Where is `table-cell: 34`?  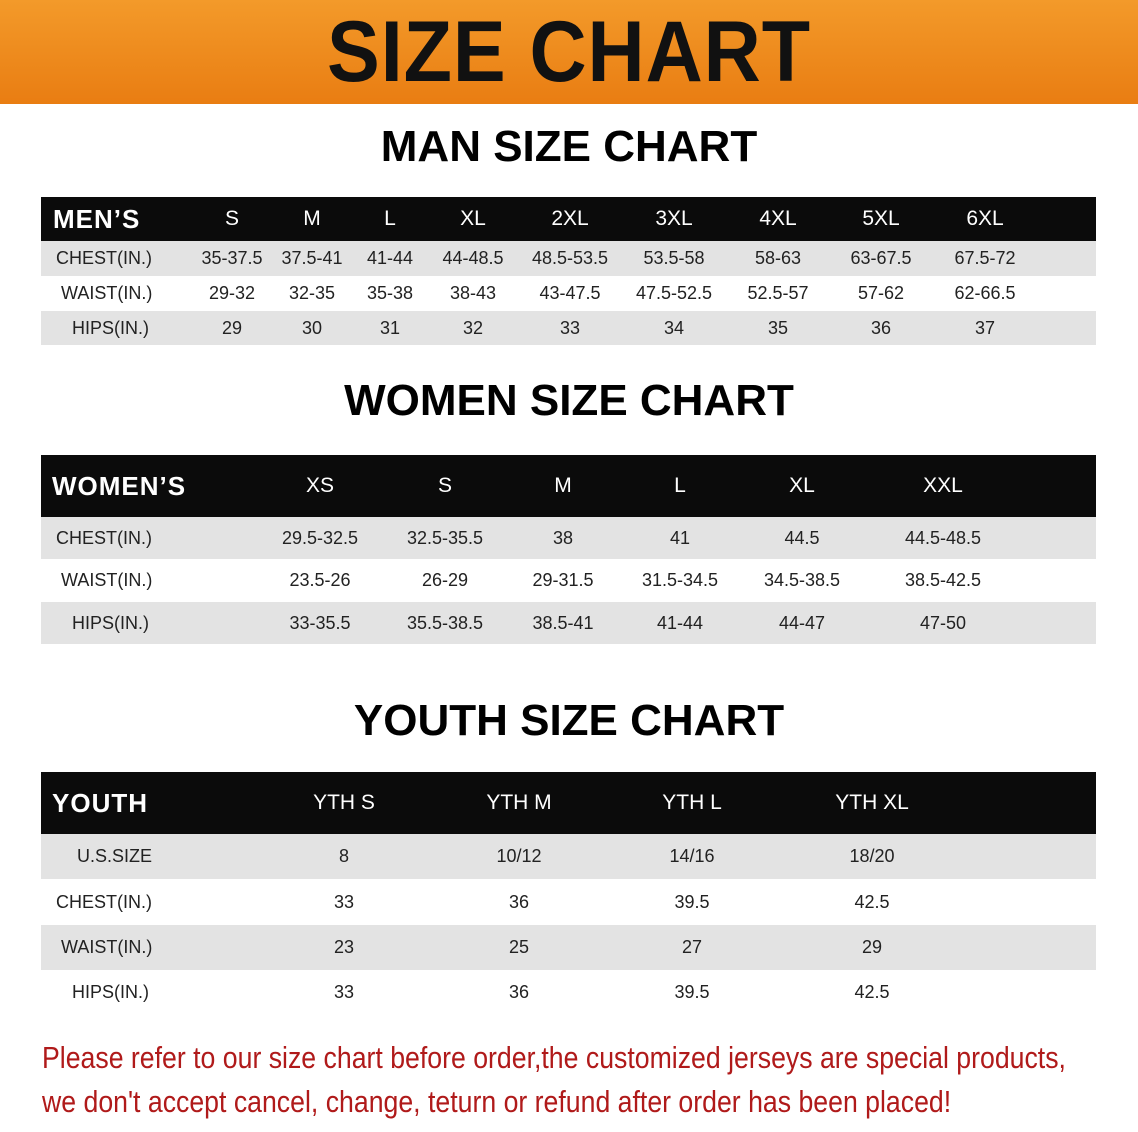
table-cell: 34 is located at coordinates (674, 327).